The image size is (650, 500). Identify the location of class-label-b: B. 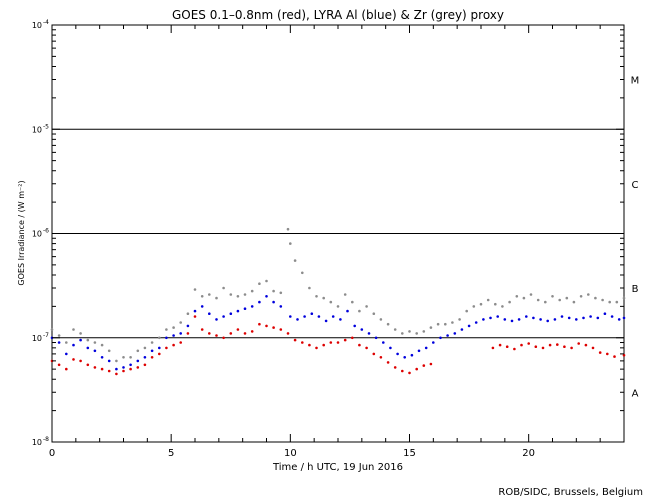
(635, 289).